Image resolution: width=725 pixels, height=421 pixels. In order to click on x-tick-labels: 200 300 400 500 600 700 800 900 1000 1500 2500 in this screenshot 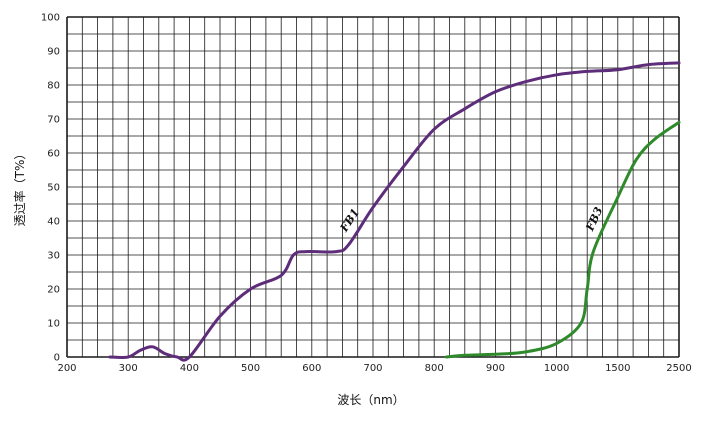, I will do `click(374, 368)`.